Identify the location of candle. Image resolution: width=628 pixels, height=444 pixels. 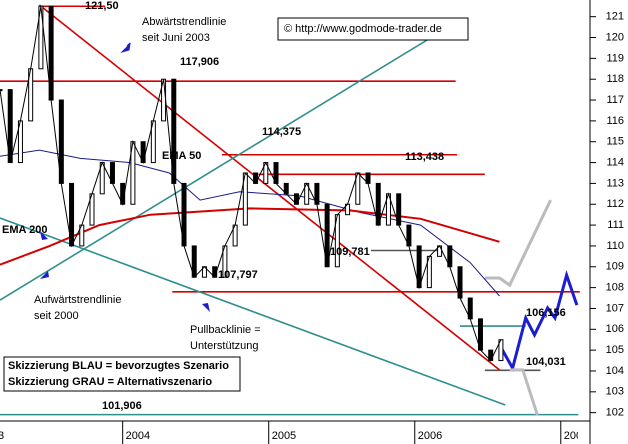
(1, 90).